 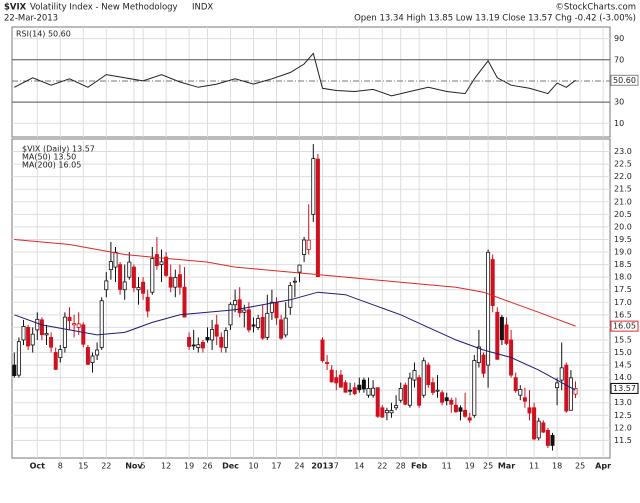 I want to click on x-tick-label: 5, so click(x=143, y=466).